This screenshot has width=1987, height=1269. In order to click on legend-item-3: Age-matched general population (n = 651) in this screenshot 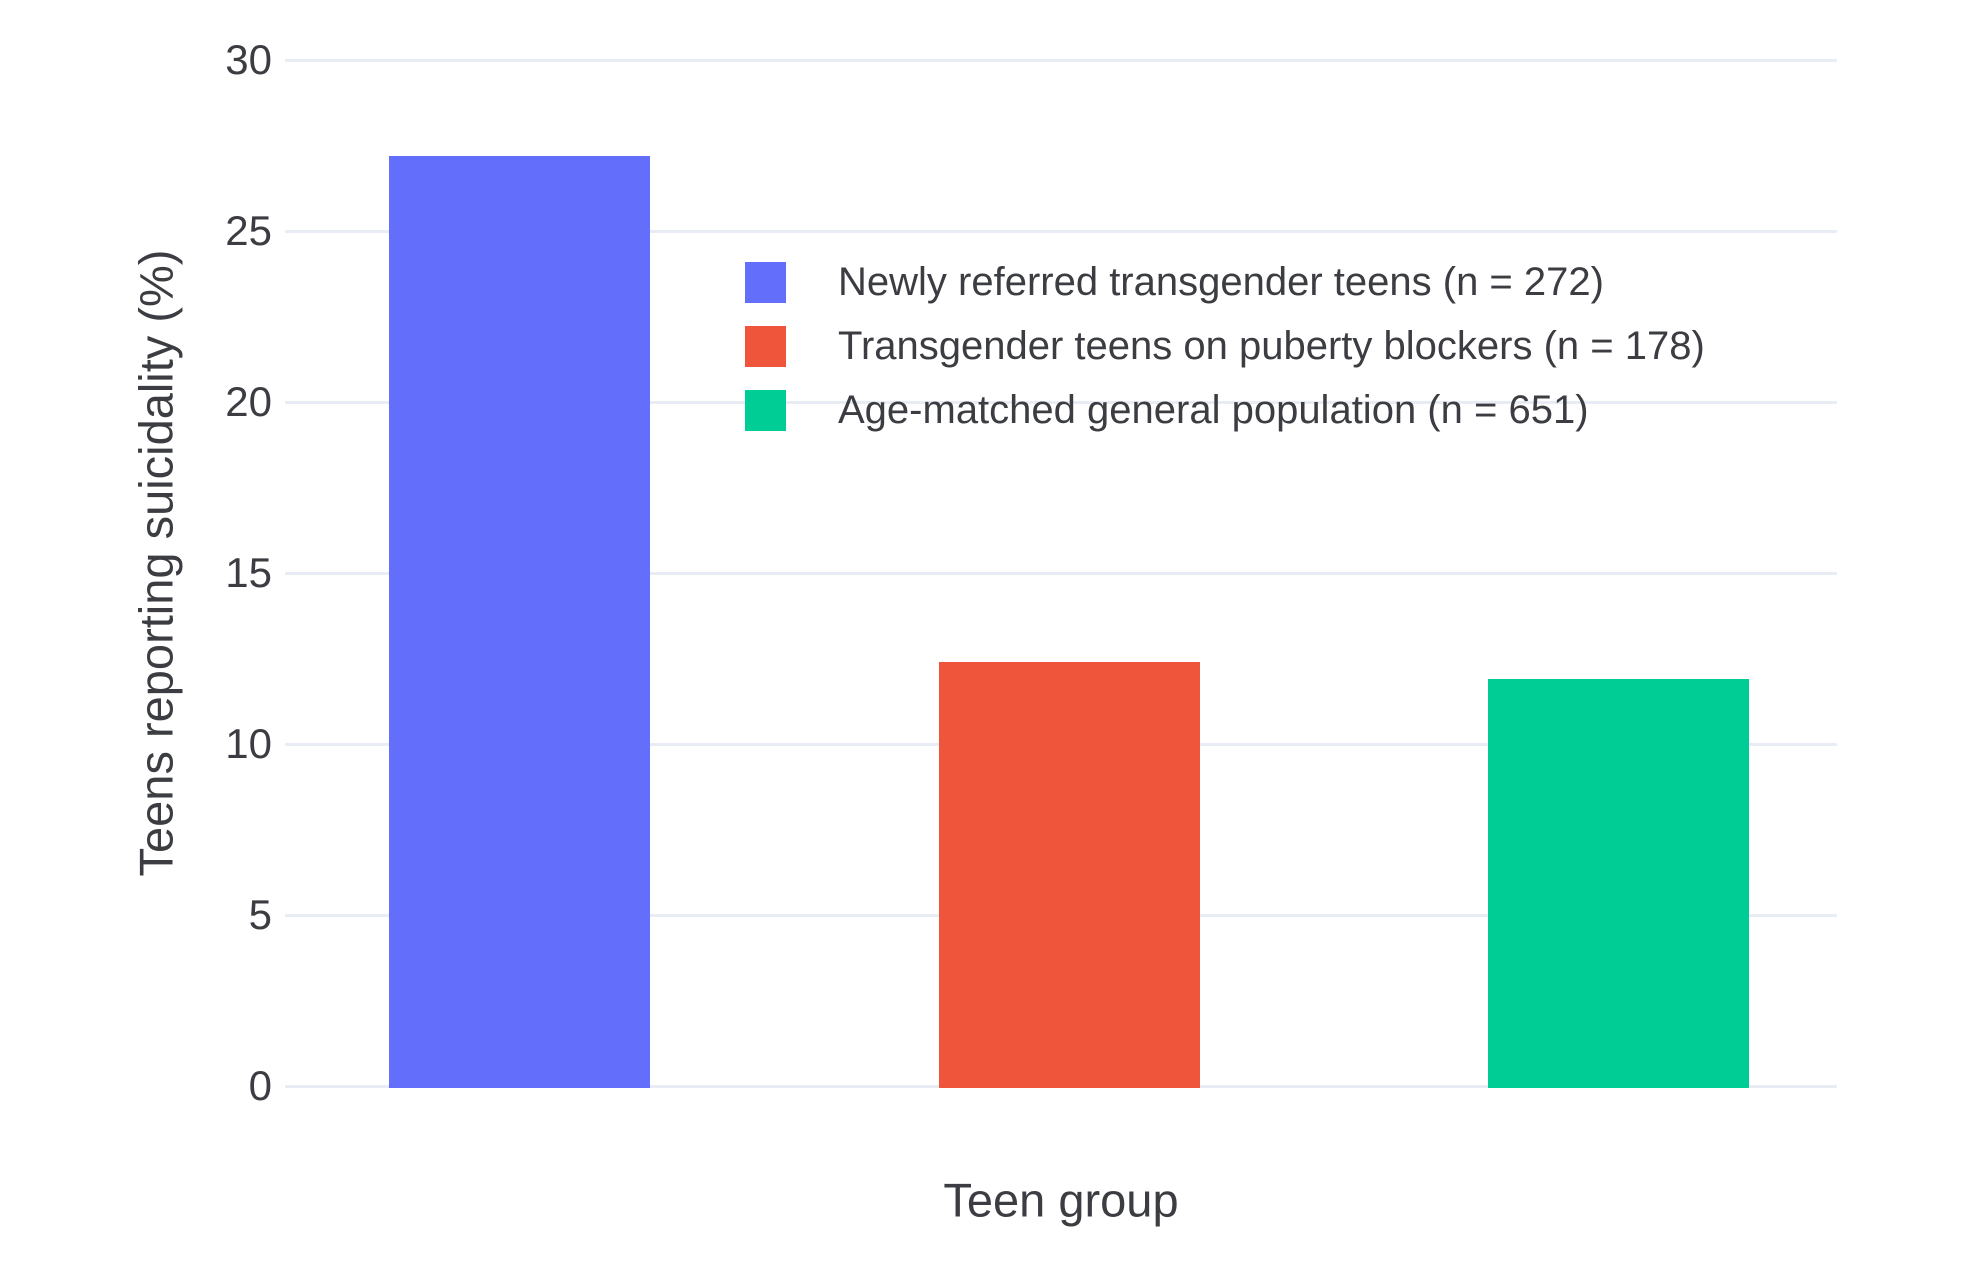, I will do `click(1225, 410)`.